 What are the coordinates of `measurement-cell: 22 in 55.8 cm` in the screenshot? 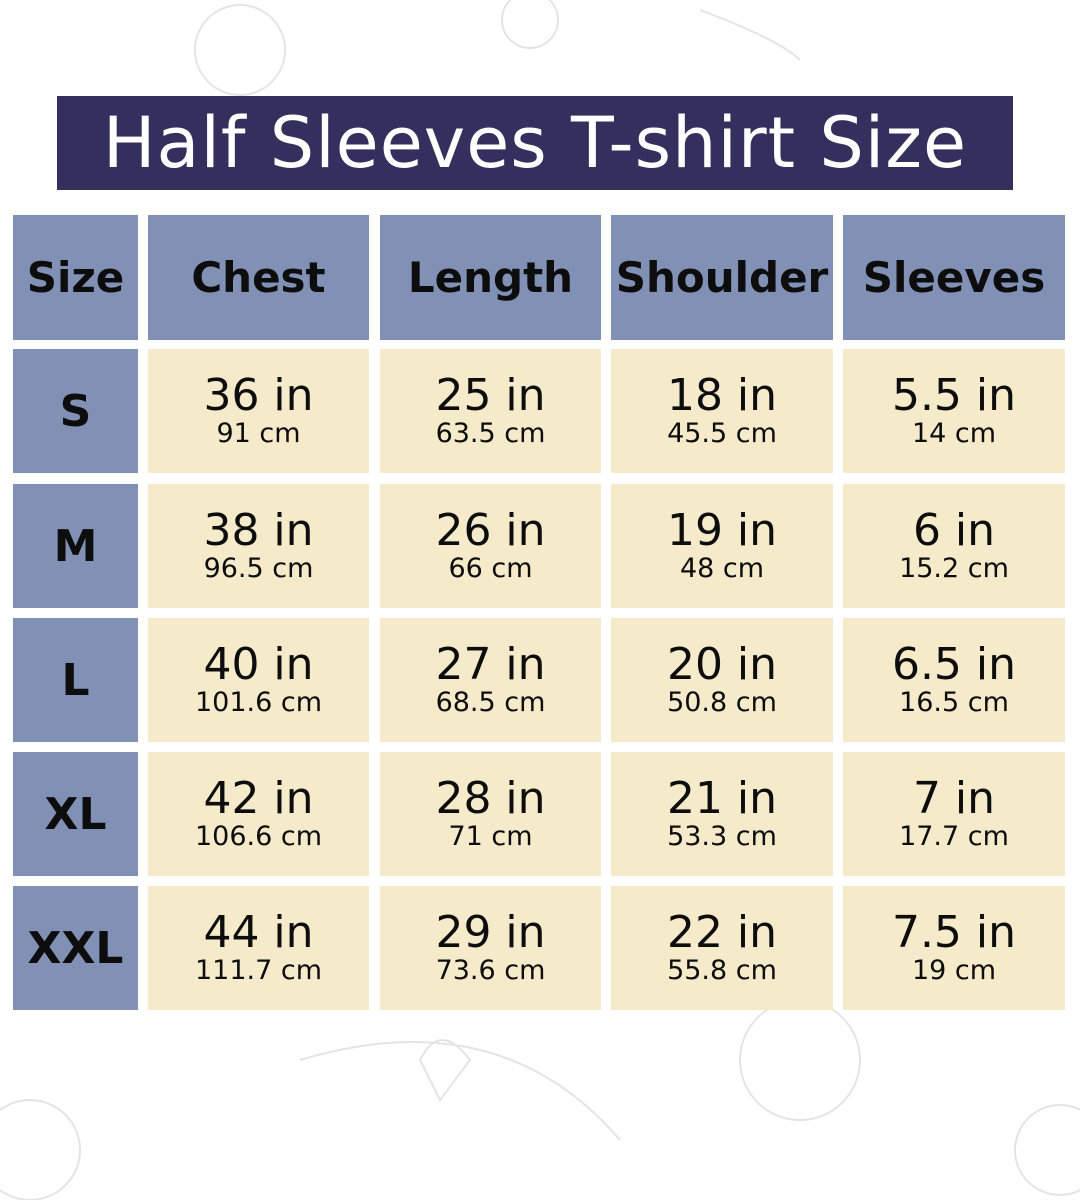 It's located at (722, 948).